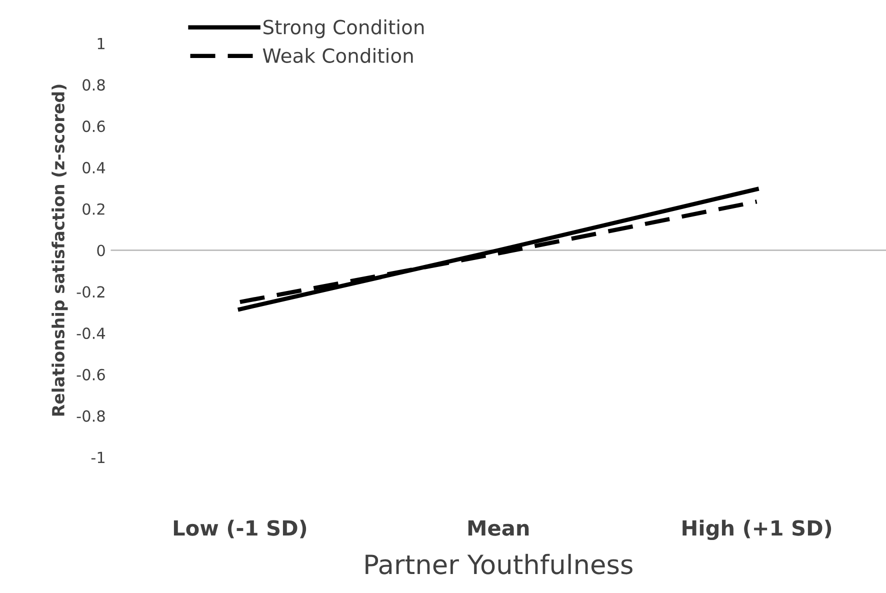 The height and width of the screenshot is (593, 886). I want to click on y-tick-label: 0.8, so click(93, 85).